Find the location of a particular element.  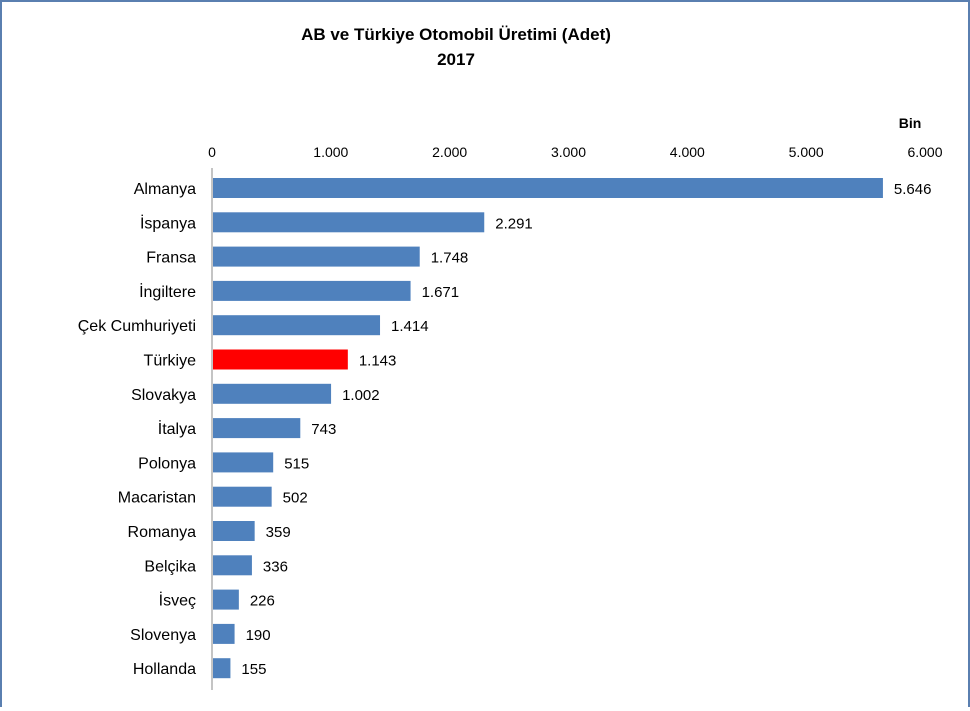

data-label: 1.143 is located at coordinates (378, 361).